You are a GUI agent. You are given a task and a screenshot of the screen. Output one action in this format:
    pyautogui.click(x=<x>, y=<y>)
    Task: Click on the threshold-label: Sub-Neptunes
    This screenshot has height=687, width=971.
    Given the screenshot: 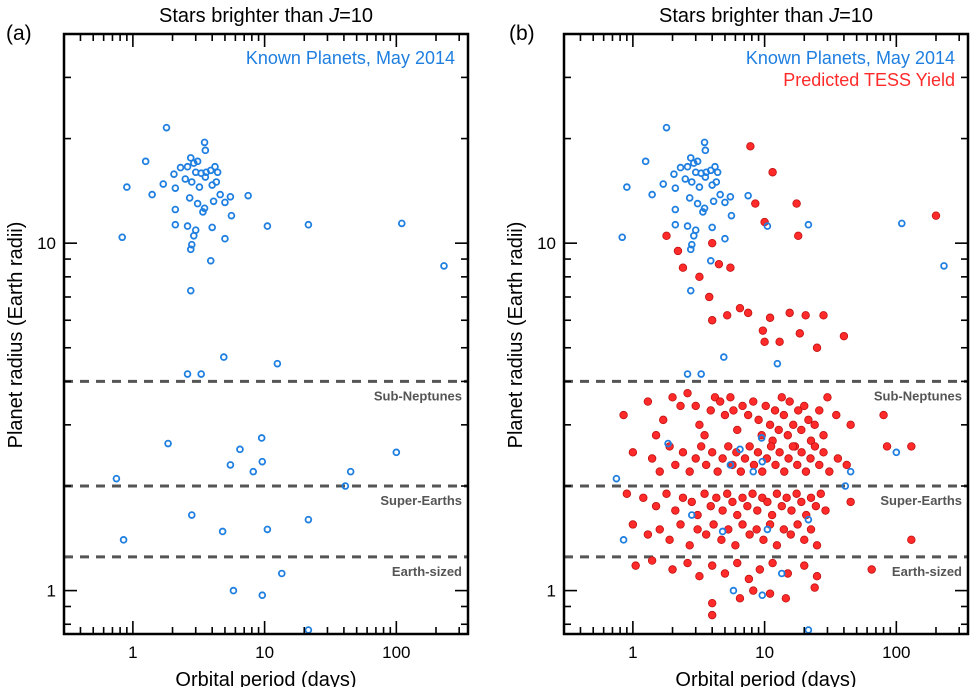 What is the action you would take?
    pyautogui.click(x=918, y=395)
    